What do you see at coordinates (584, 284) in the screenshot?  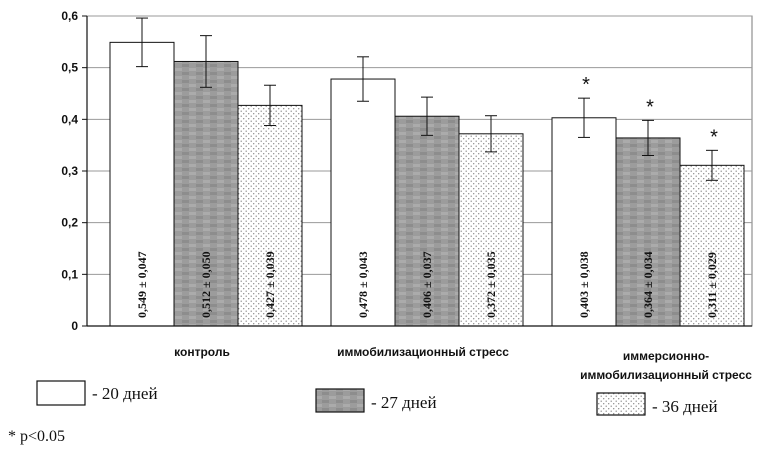 I see `bar-value-label: 0,403 ± 0,038` at bounding box center [584, 284].